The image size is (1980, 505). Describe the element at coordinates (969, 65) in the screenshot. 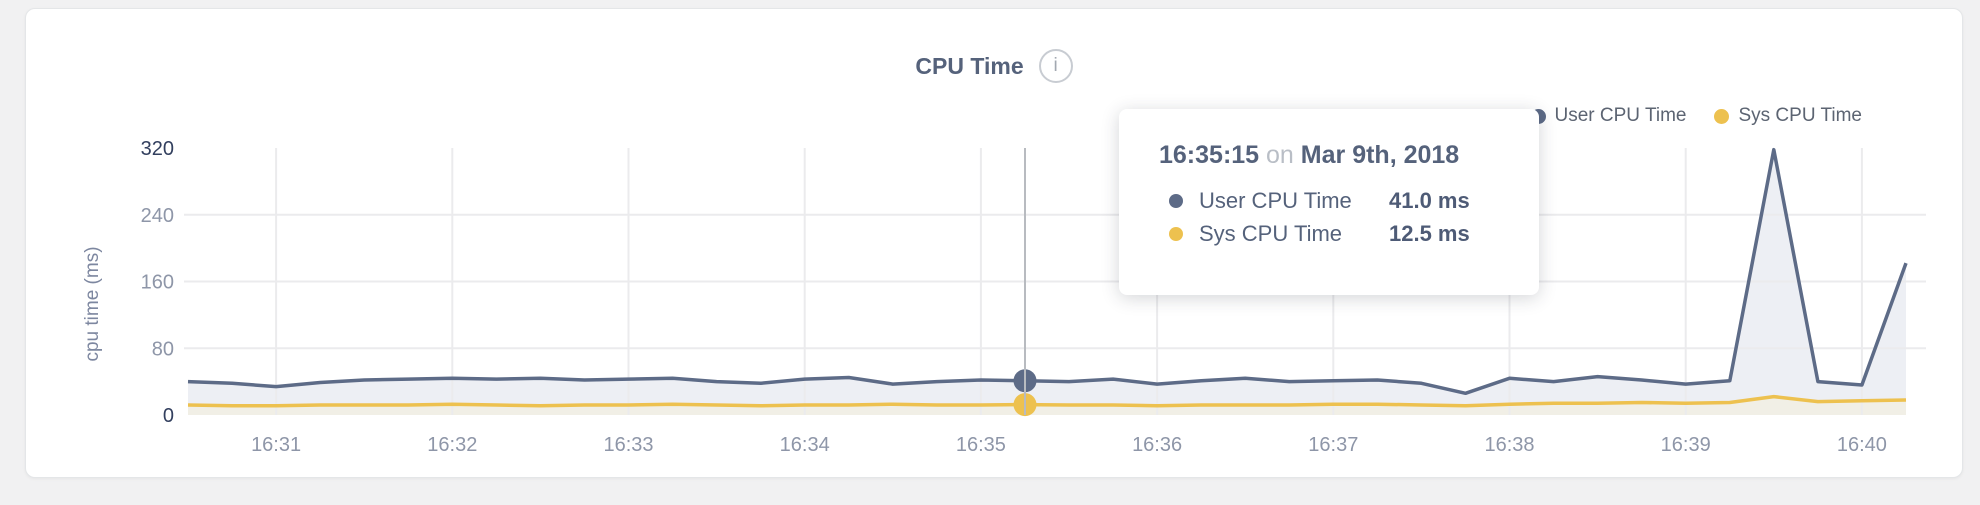

I see `chart-title: CPU Time` at that location.